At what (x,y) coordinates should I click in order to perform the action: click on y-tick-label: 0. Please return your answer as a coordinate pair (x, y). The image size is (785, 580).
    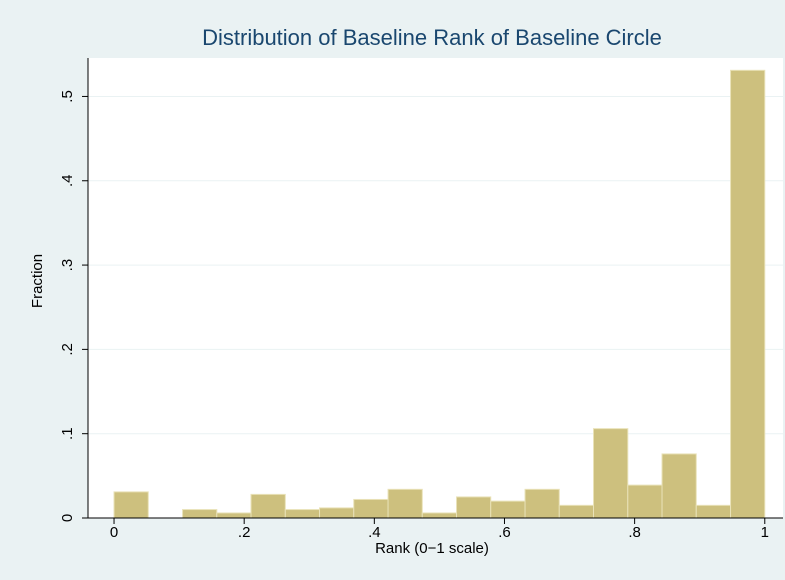
    Looking at the image, I should click on (67, 518).